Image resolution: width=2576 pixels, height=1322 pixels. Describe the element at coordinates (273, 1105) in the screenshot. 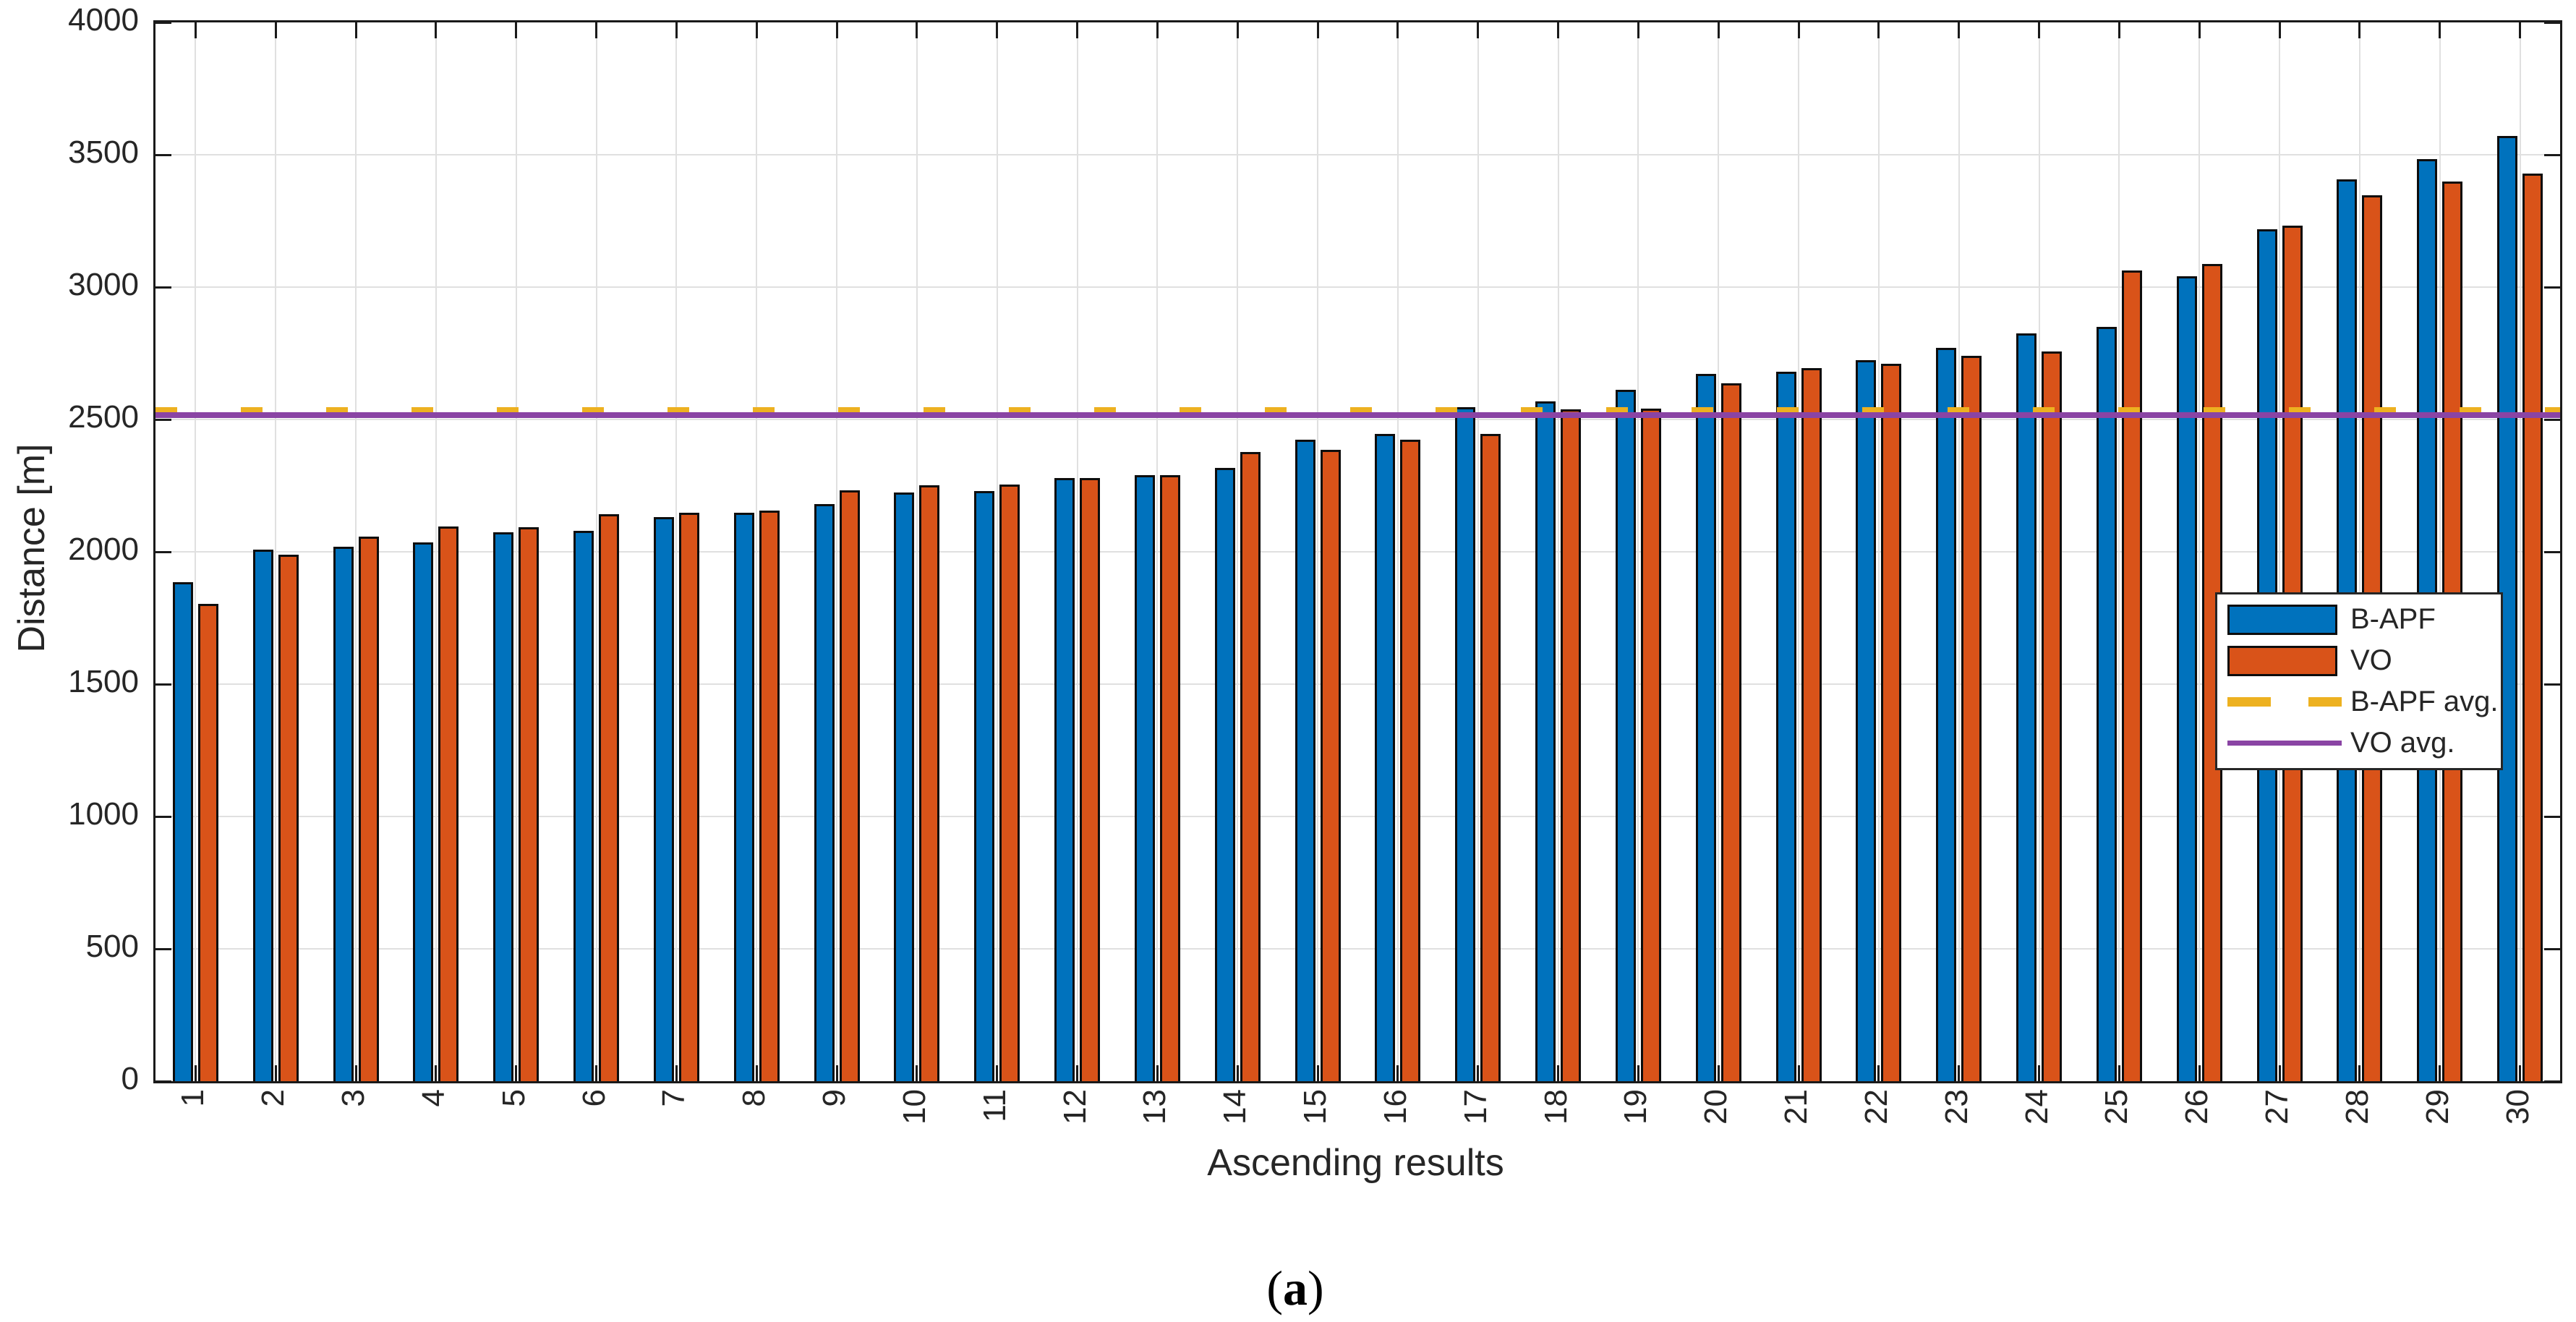

I see `x-tick-label: 2` at that location.